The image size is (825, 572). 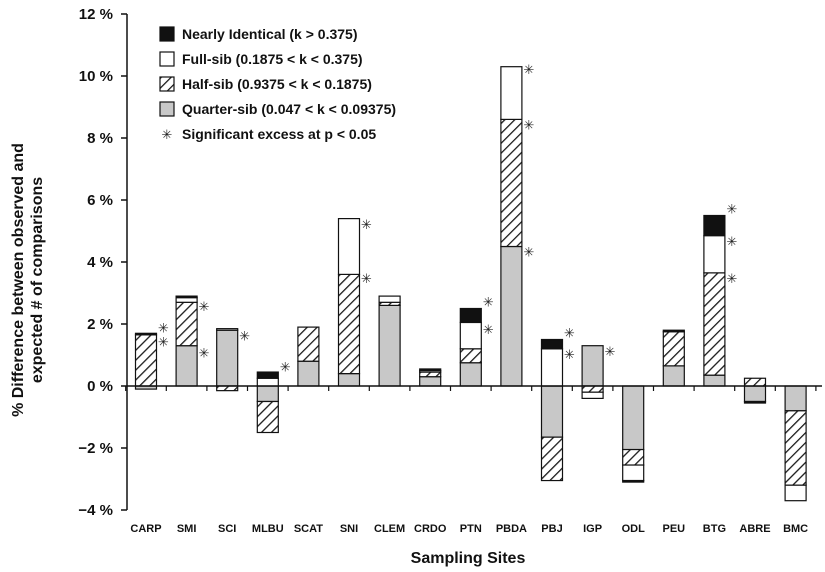 What do you see at coordinates (389, 529) in the screenshot?
I see `x-tick-label: CLEM` at bounding box center [389, 529].